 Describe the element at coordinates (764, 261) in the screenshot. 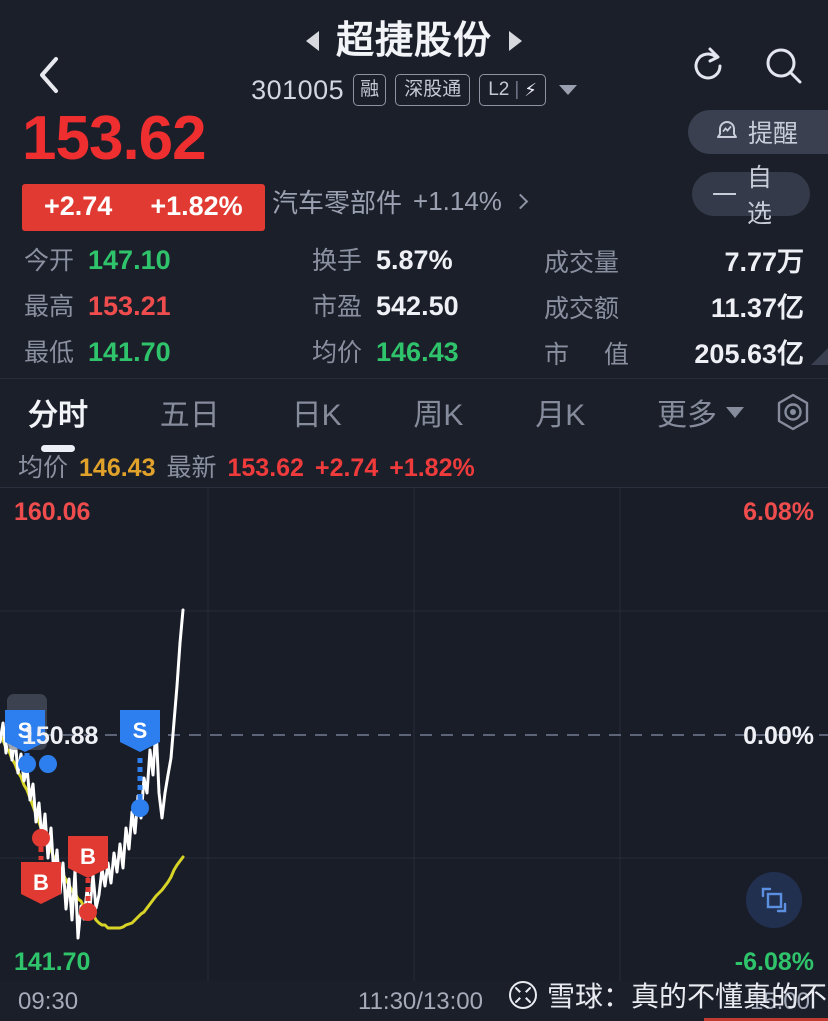

I see `stat-value: 7.77万` at that location.